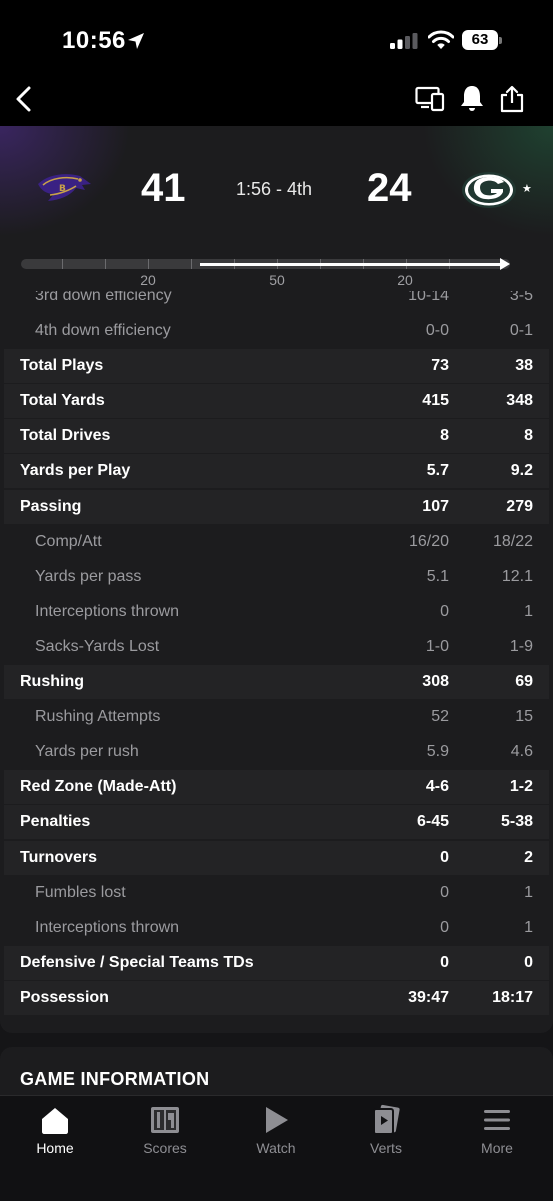 The image size is (553, 1201). I want to click on stat-away-value: 1-0, so click(437, 646).